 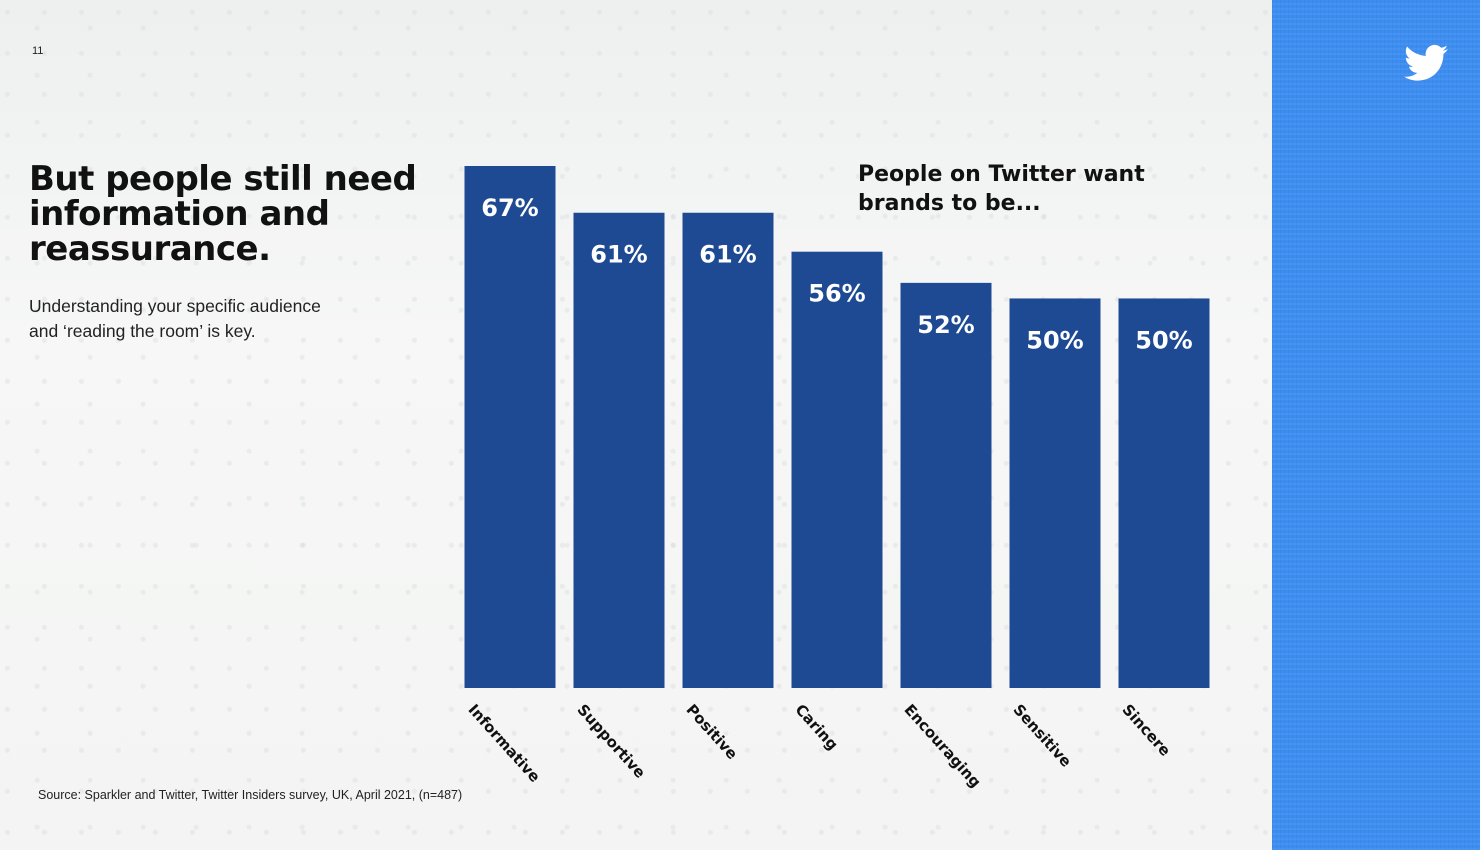 I want to click on bar-sincere, so click(x=1164, y=493).